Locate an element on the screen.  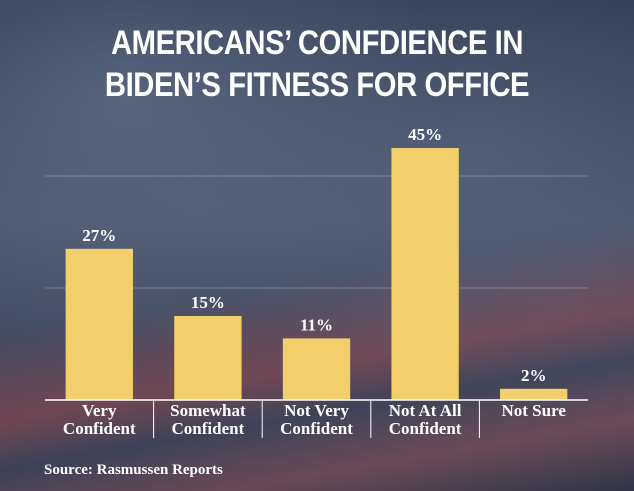
x-tick-label: Not At All Confident is located at coordinates (425, 419).